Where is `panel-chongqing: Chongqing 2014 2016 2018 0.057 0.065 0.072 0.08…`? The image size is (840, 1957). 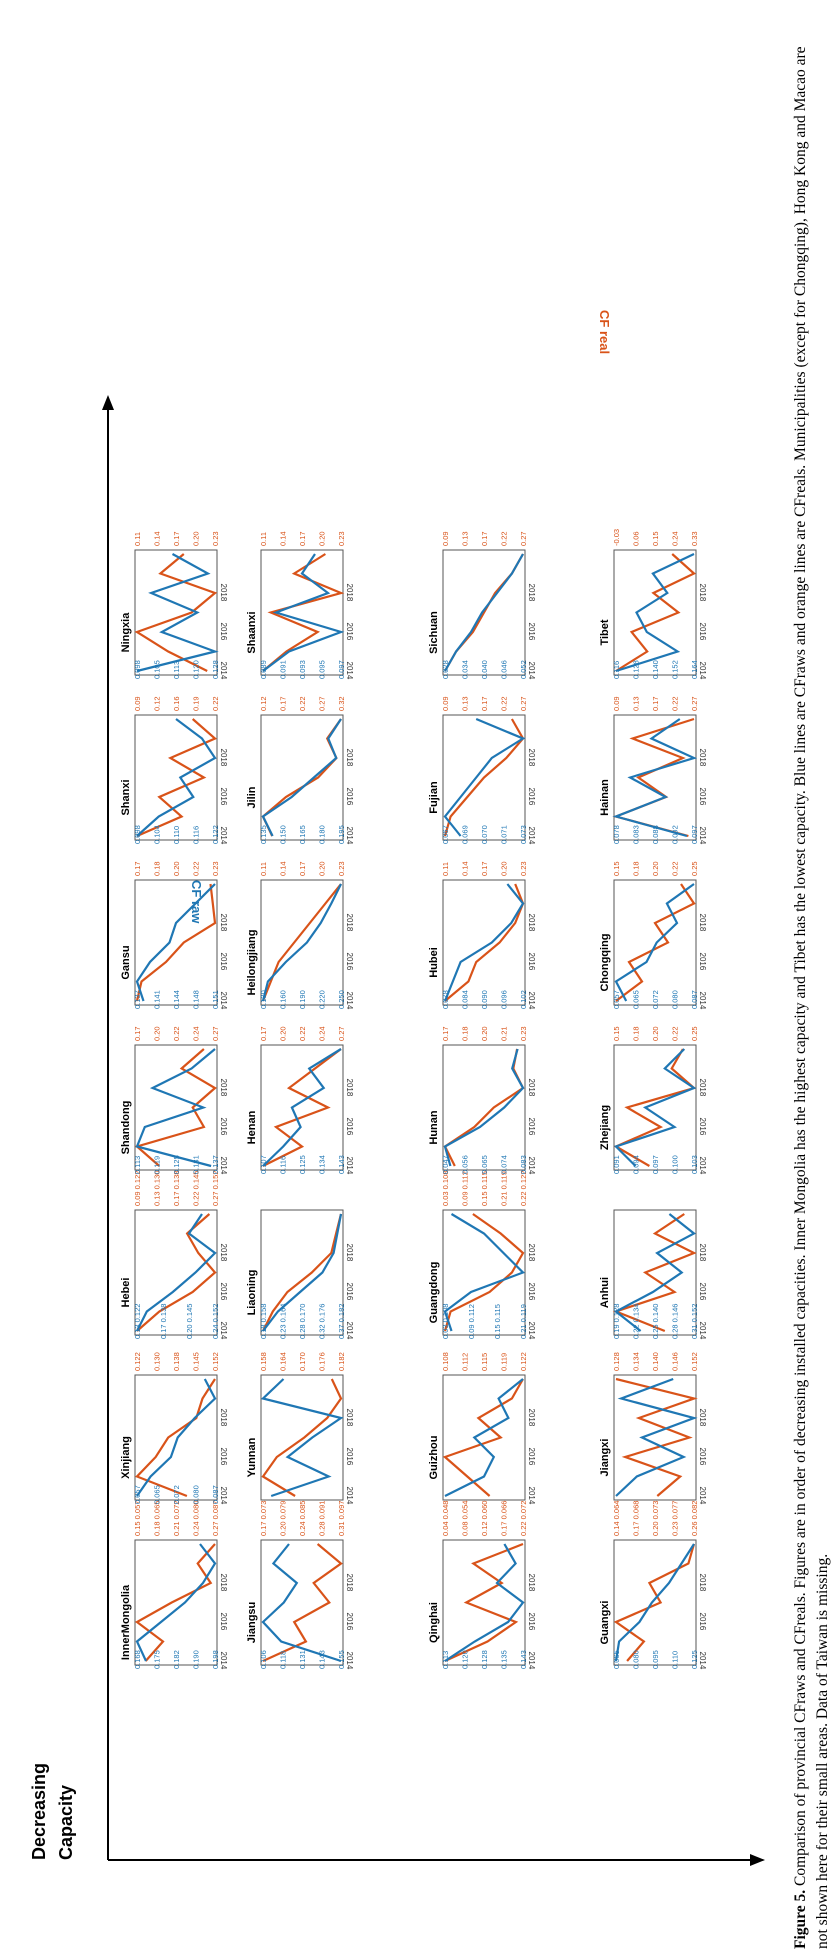
panel-chongqing: Chongqing 2014 2016 2018 0.057 0.065 0.072 0.08… is located at coordinates (653, 935).